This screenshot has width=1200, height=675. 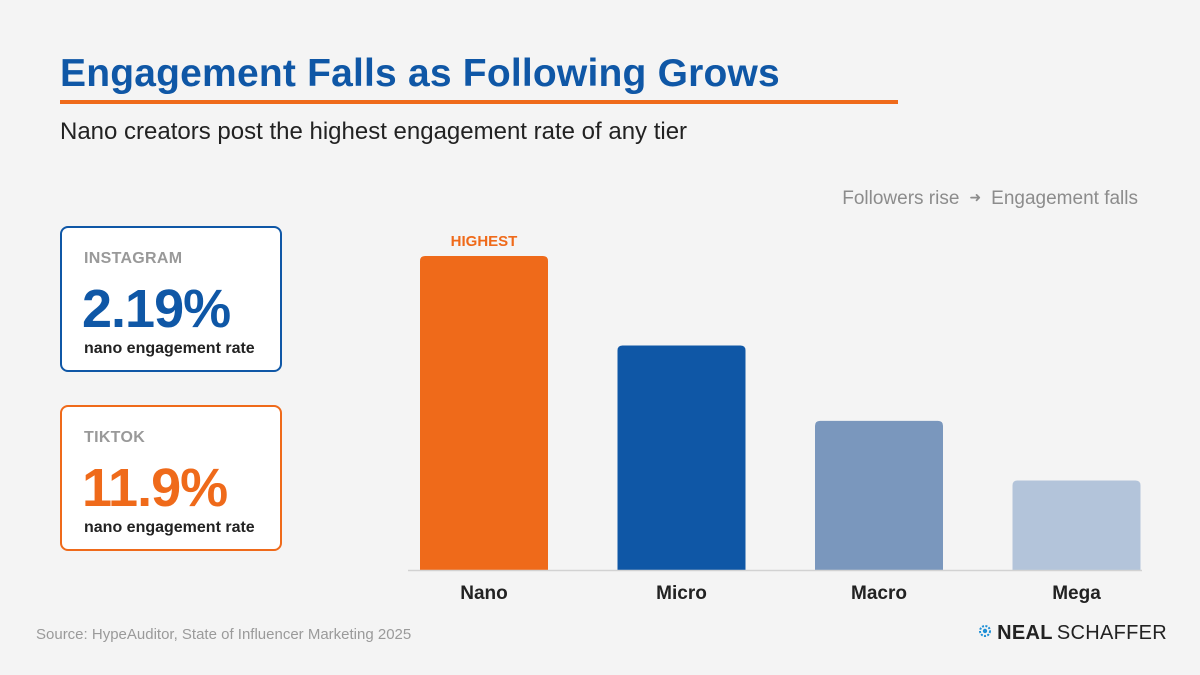 What do you see at coordinates (115, 437) in the screenshot?
I see `card-platform-label: TIKTOK` at bounding box center [115, 437].